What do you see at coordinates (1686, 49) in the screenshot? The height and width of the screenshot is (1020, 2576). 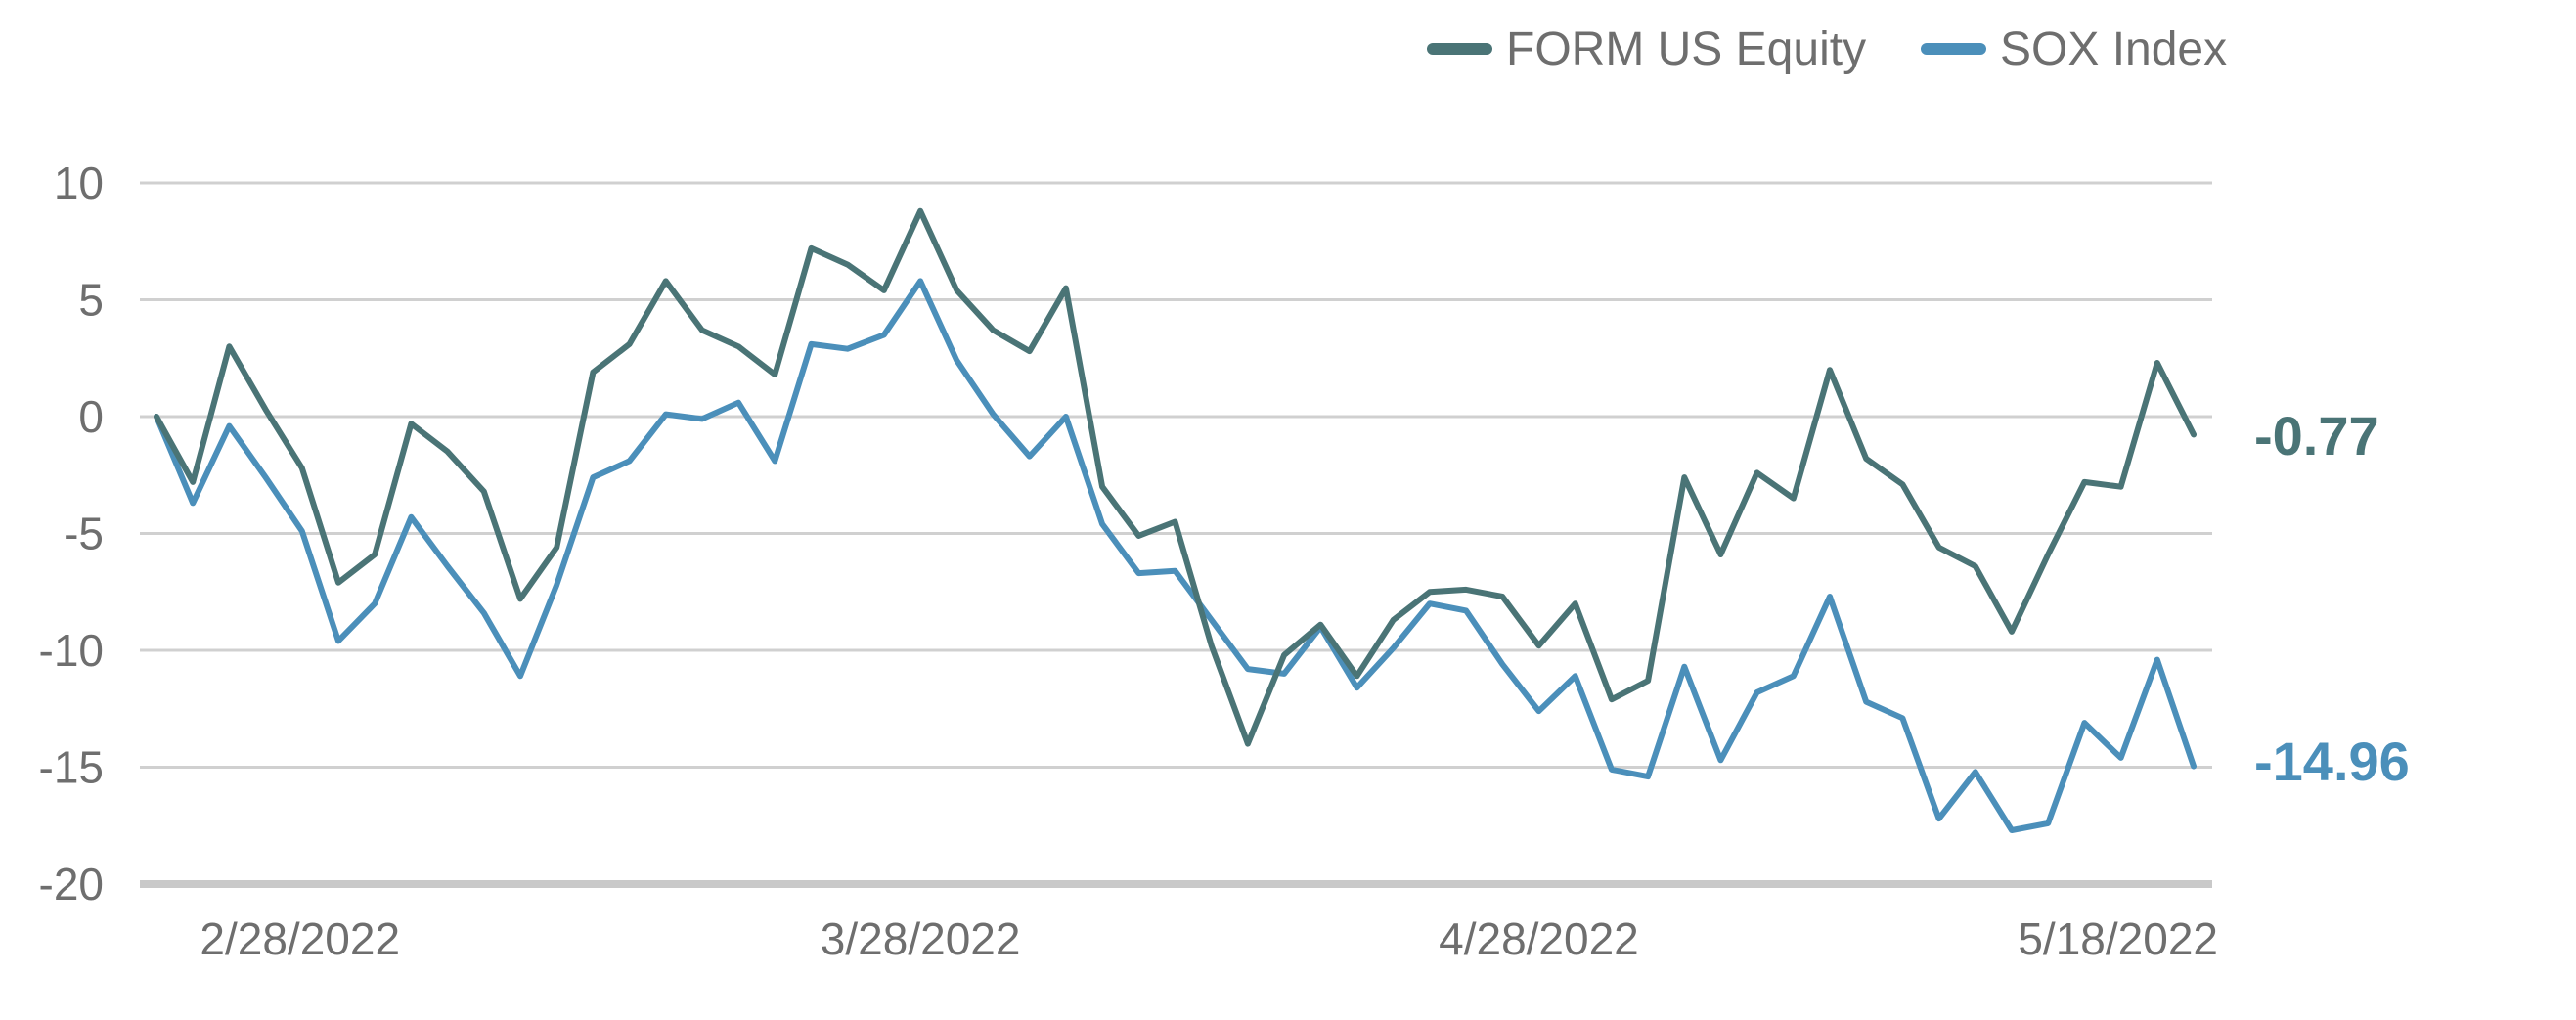 I see `legend-label: FORM US Equity` at bounding box center [1686, 49].